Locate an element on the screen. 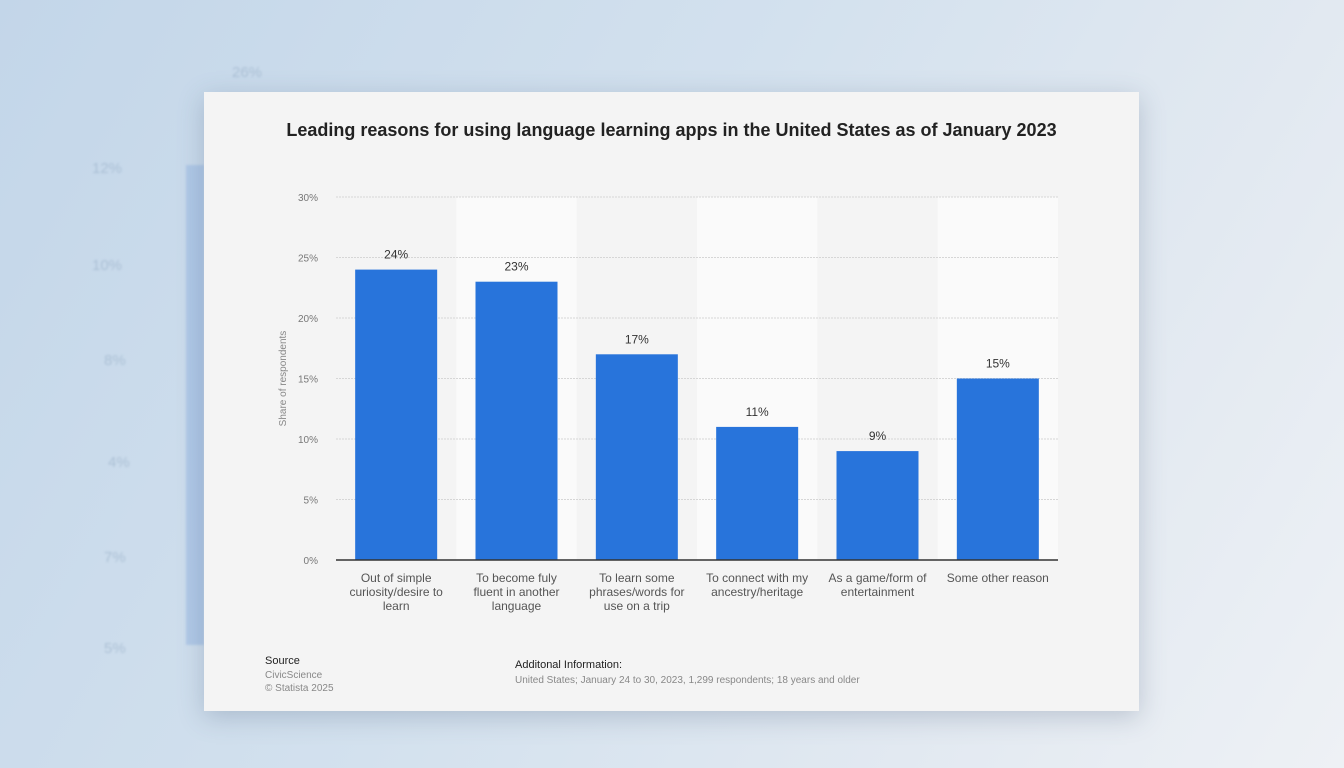 This screenshot has height=768, width=1344. background-ghost-label: 7% is located at coordinates (115, 557).